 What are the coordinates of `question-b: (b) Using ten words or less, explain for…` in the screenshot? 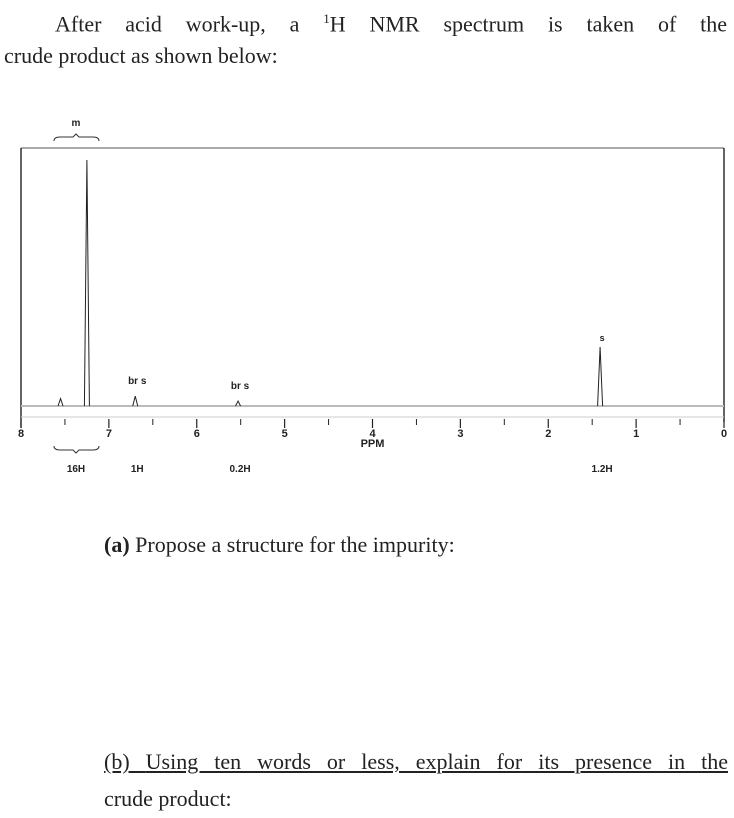 It's located at (416, 762).